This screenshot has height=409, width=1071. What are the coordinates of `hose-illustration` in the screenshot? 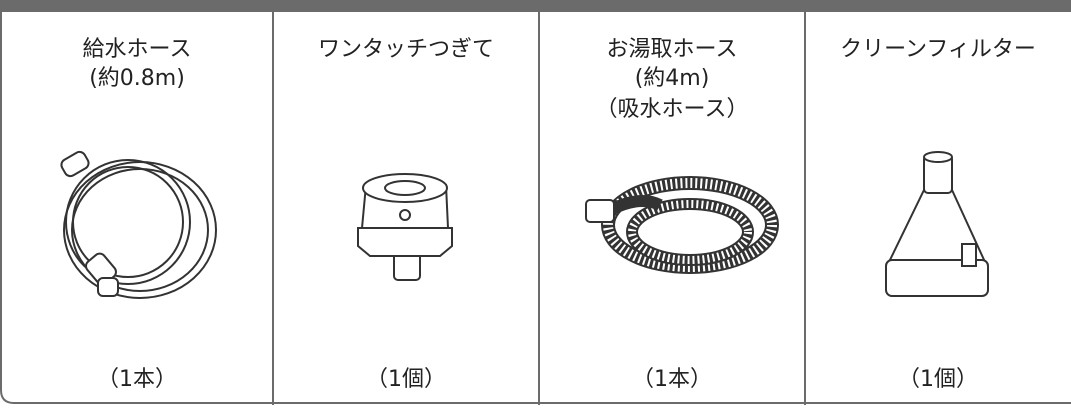 It's located at (138, 224).